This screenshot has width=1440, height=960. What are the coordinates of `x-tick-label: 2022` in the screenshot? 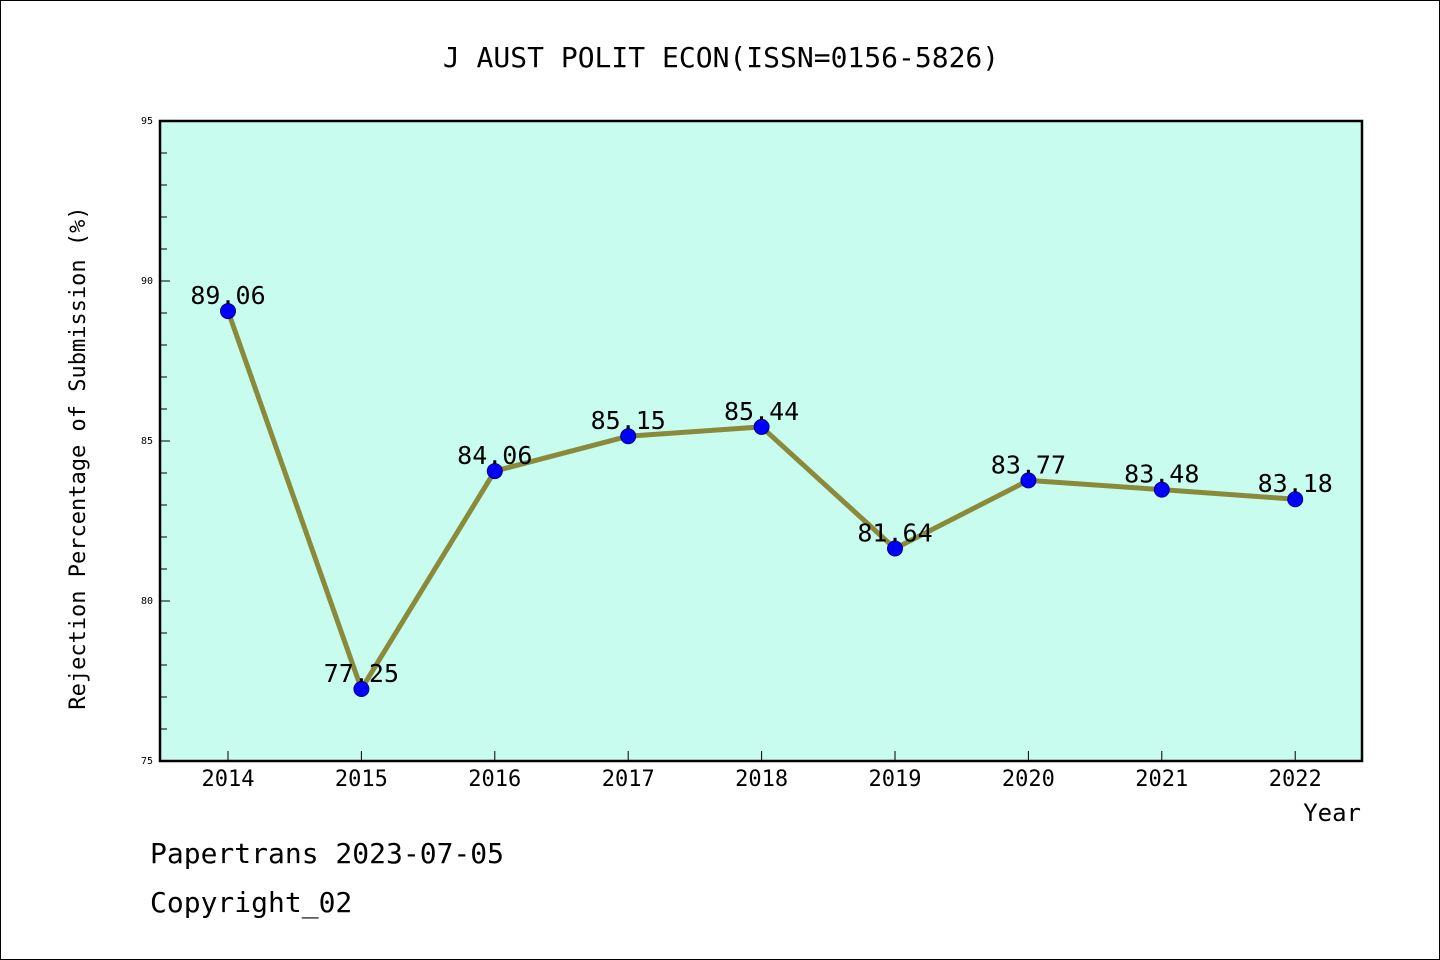 It's located at (1295, 779).